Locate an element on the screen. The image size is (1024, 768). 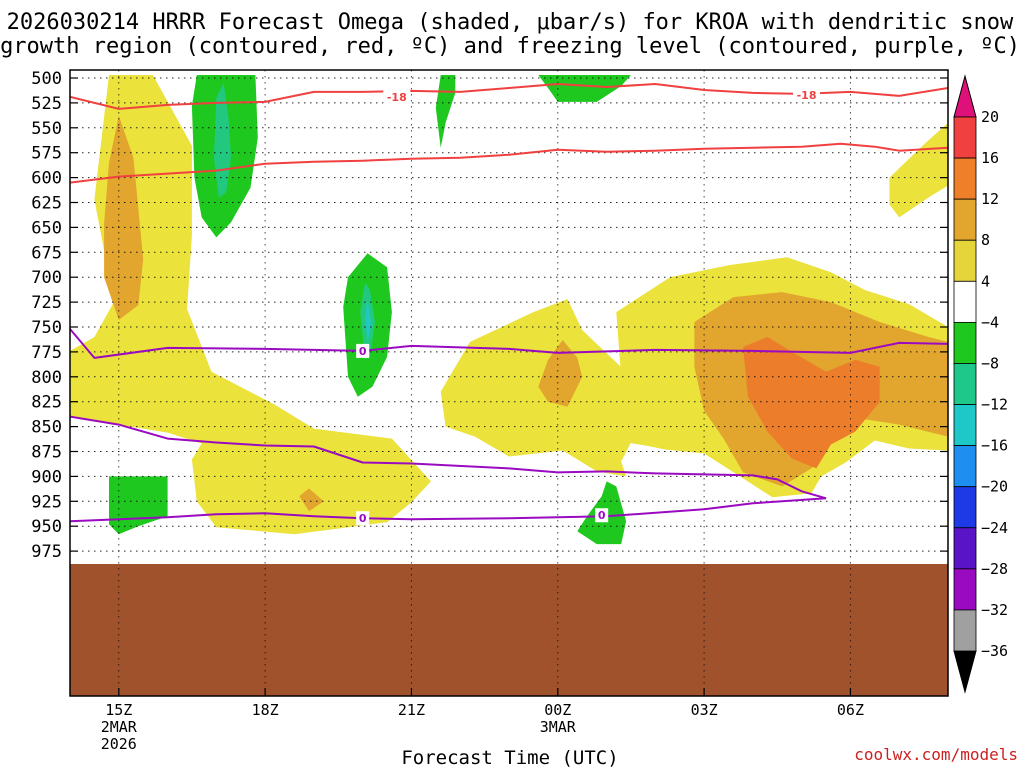
ground-strip is located at coordinates (509, 630).